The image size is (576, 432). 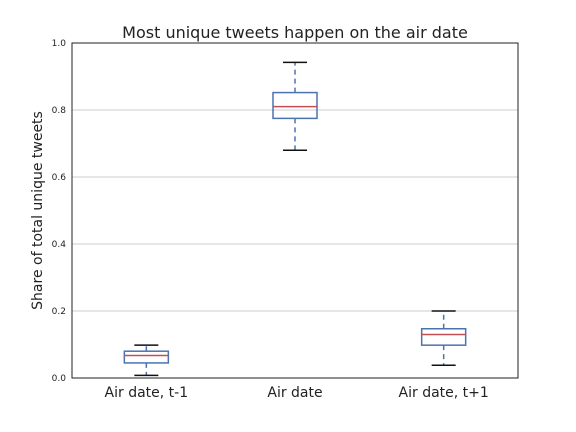 I want to click on y-tick-label: 1.0, so click(x=59, y=44).